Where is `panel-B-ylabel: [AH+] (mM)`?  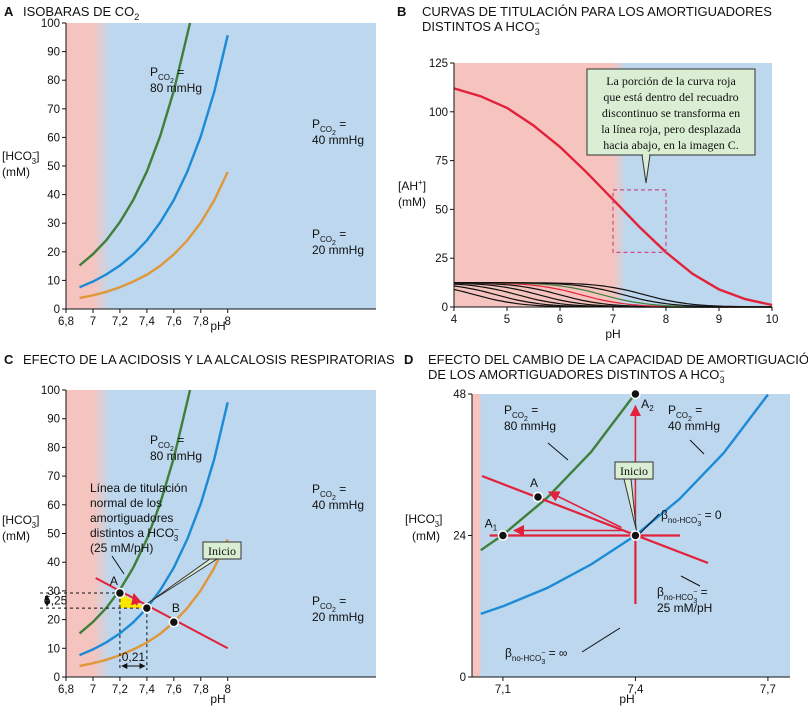
panel-B-ylabel: [AH+] (mM) is located at coordinates (412, 193).